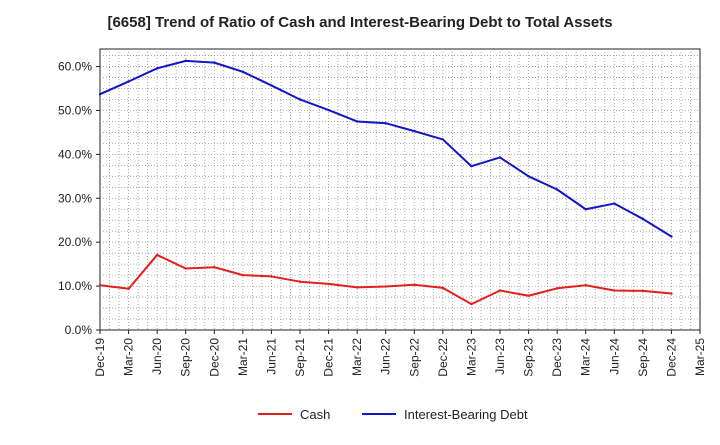  What do you see at coordinates (75, 110) in the screenshot?
I see `y-tick-label: 50.0%` at bounding box center [75, 110].